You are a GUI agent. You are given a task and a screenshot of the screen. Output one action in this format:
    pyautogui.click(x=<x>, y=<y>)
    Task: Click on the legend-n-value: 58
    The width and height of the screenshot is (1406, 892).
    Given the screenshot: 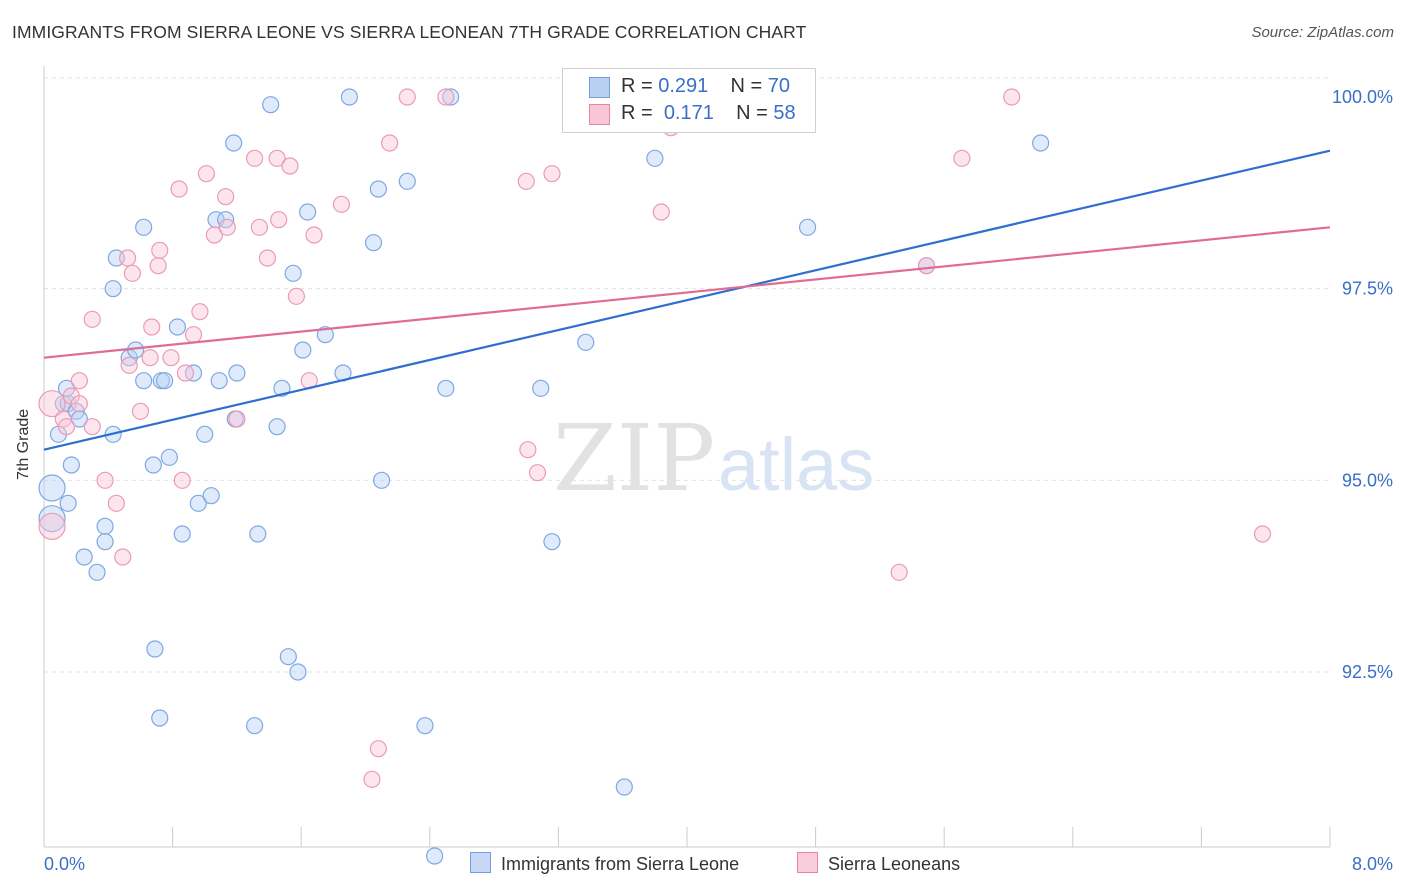 What is the action you would take?
    pyautogui.click(x=784, y=113)
    